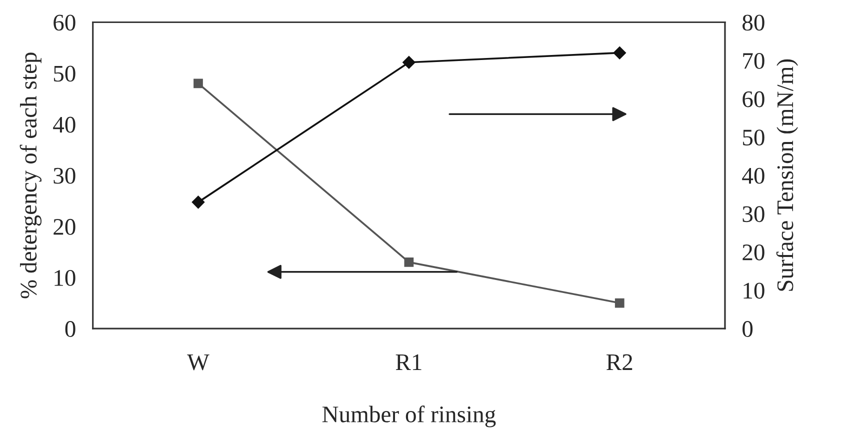 This screenshot has height=444, width=860. Describe the element at coordinates (409, 362) in the screenshot. I see `x-tick-label: R1` at that location.